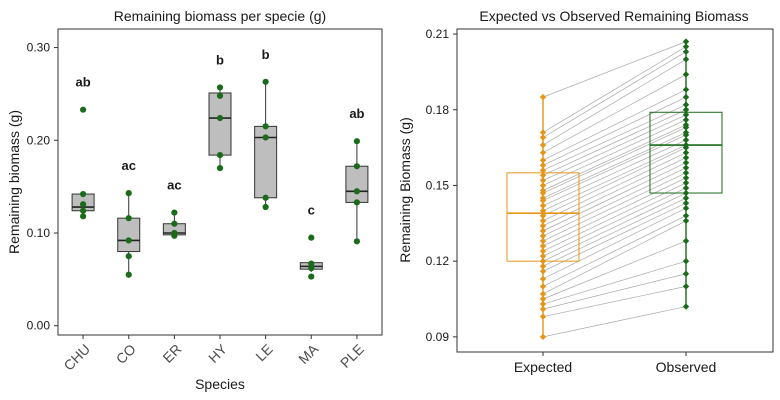  I want to click on left-y-tick-label: 0.00, so click(39, 326).